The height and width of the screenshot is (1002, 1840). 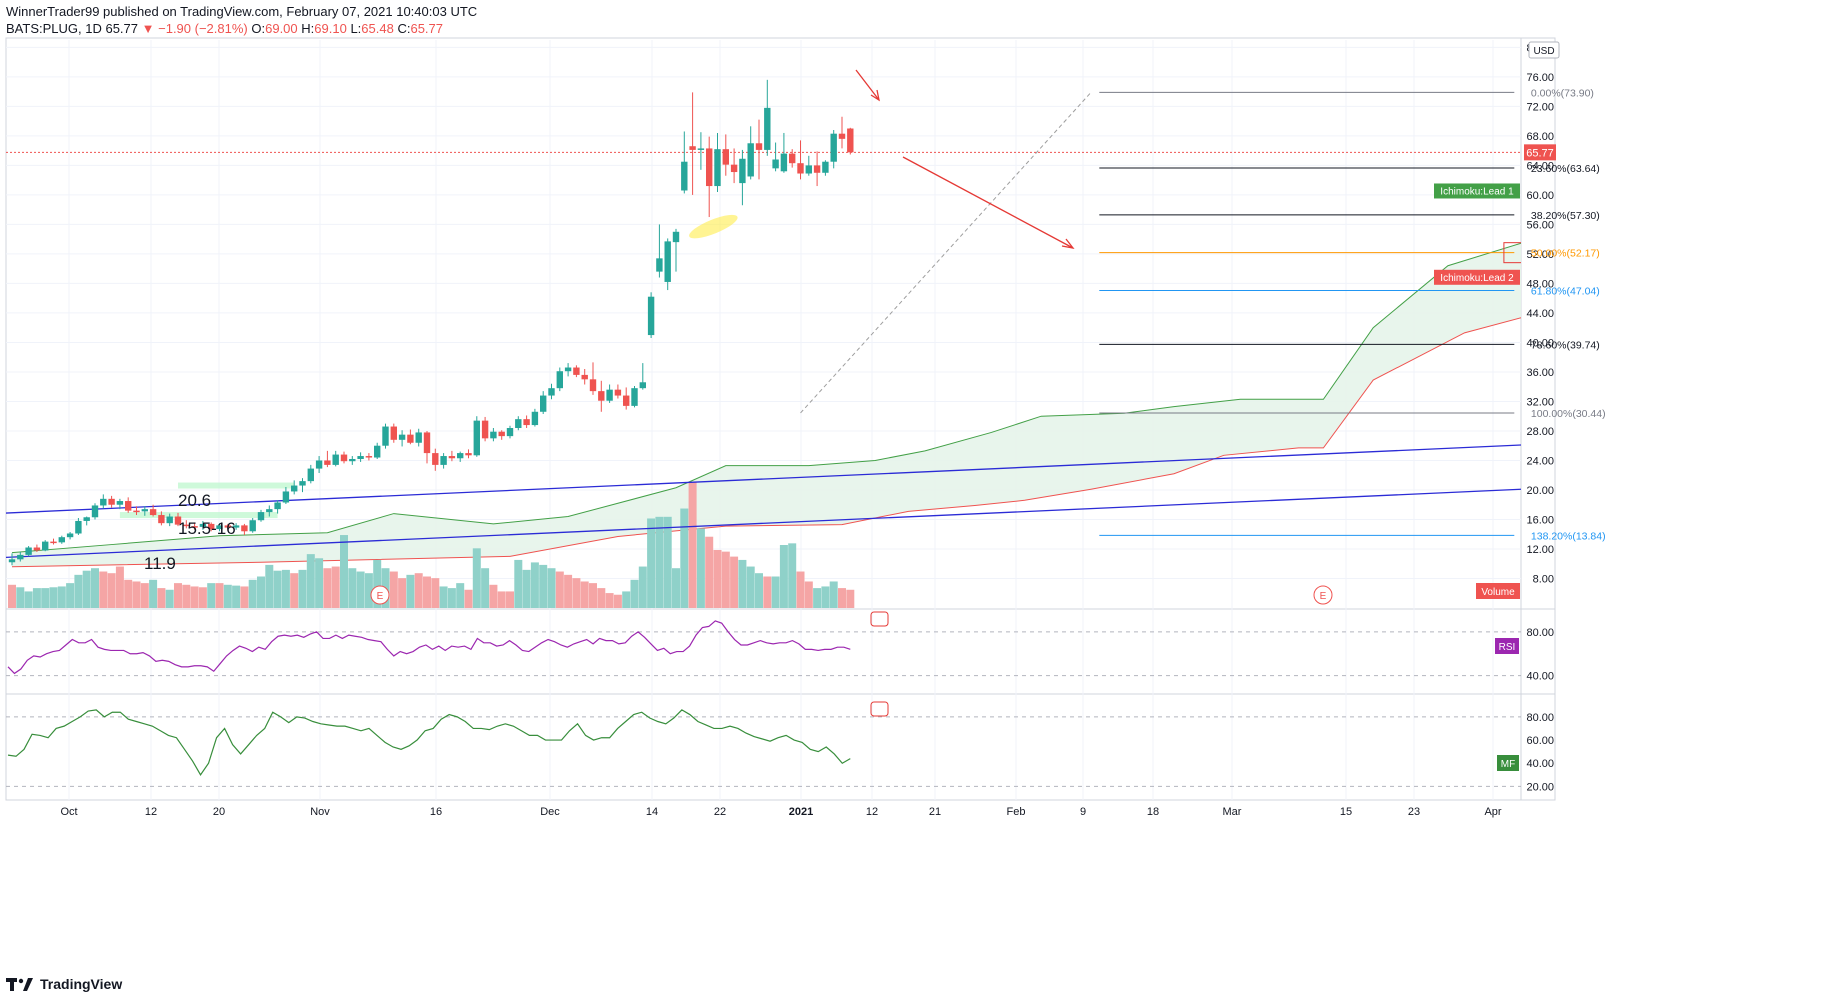 I want to click on footer-brand: TradingView, so click(x=81, y=984).